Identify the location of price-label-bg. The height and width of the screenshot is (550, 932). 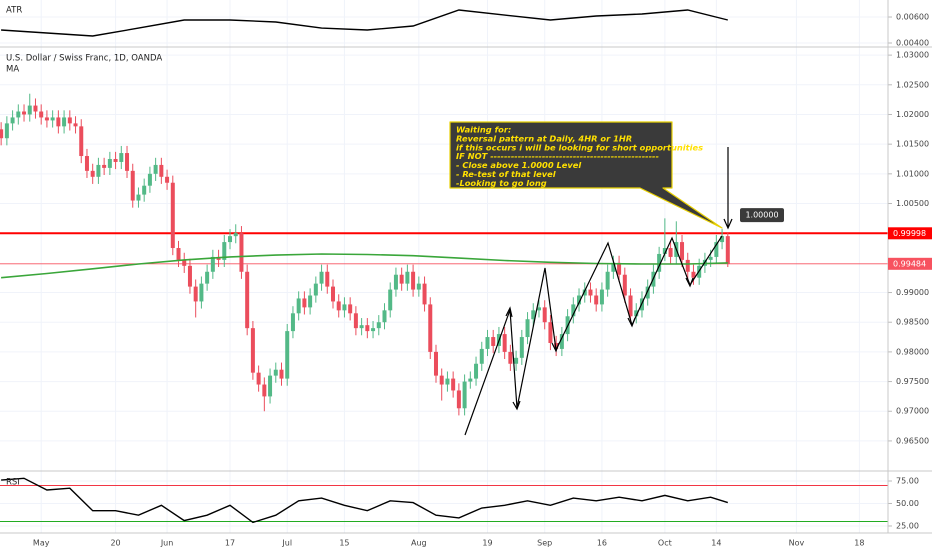
(910, 233).